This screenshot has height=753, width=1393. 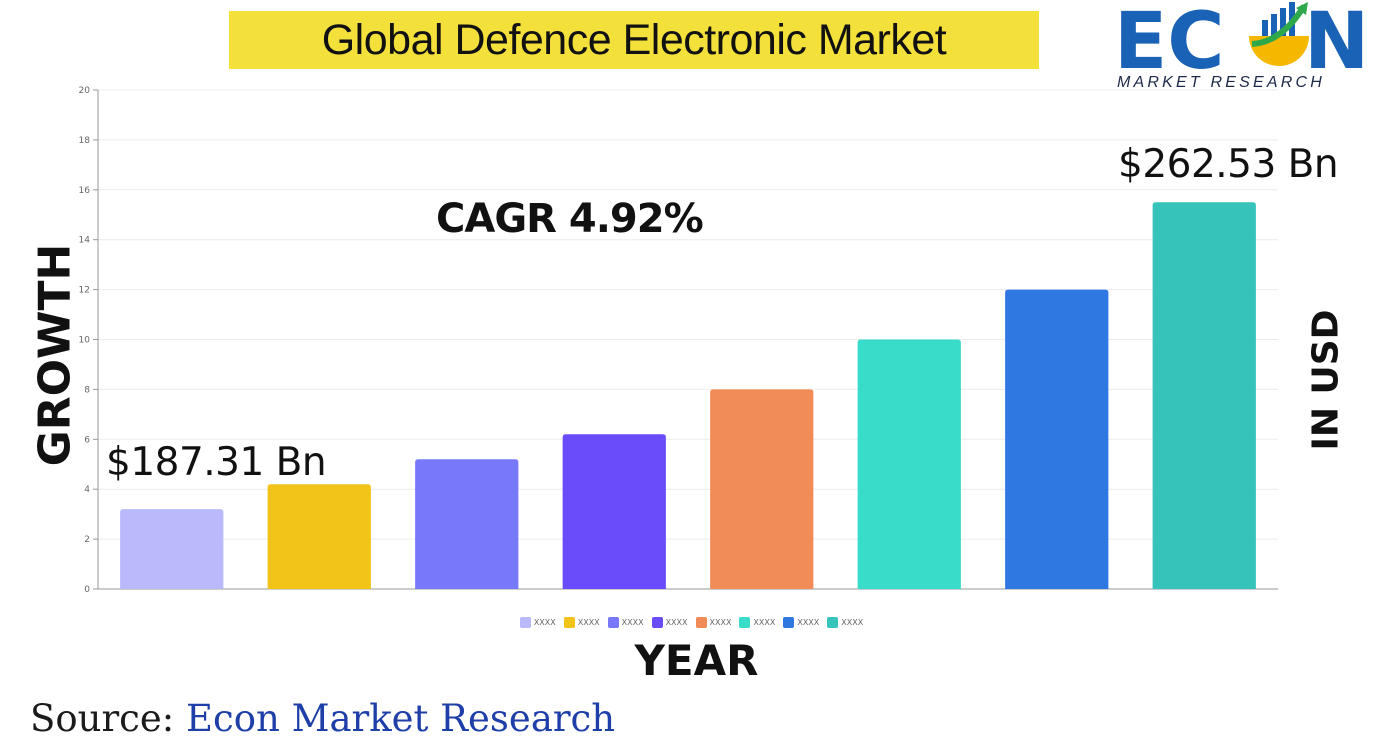 What do you see at coordinates (87, 440) in the screenshot?
I see `y-tick-label: 6` at bounding box center [87, 440].